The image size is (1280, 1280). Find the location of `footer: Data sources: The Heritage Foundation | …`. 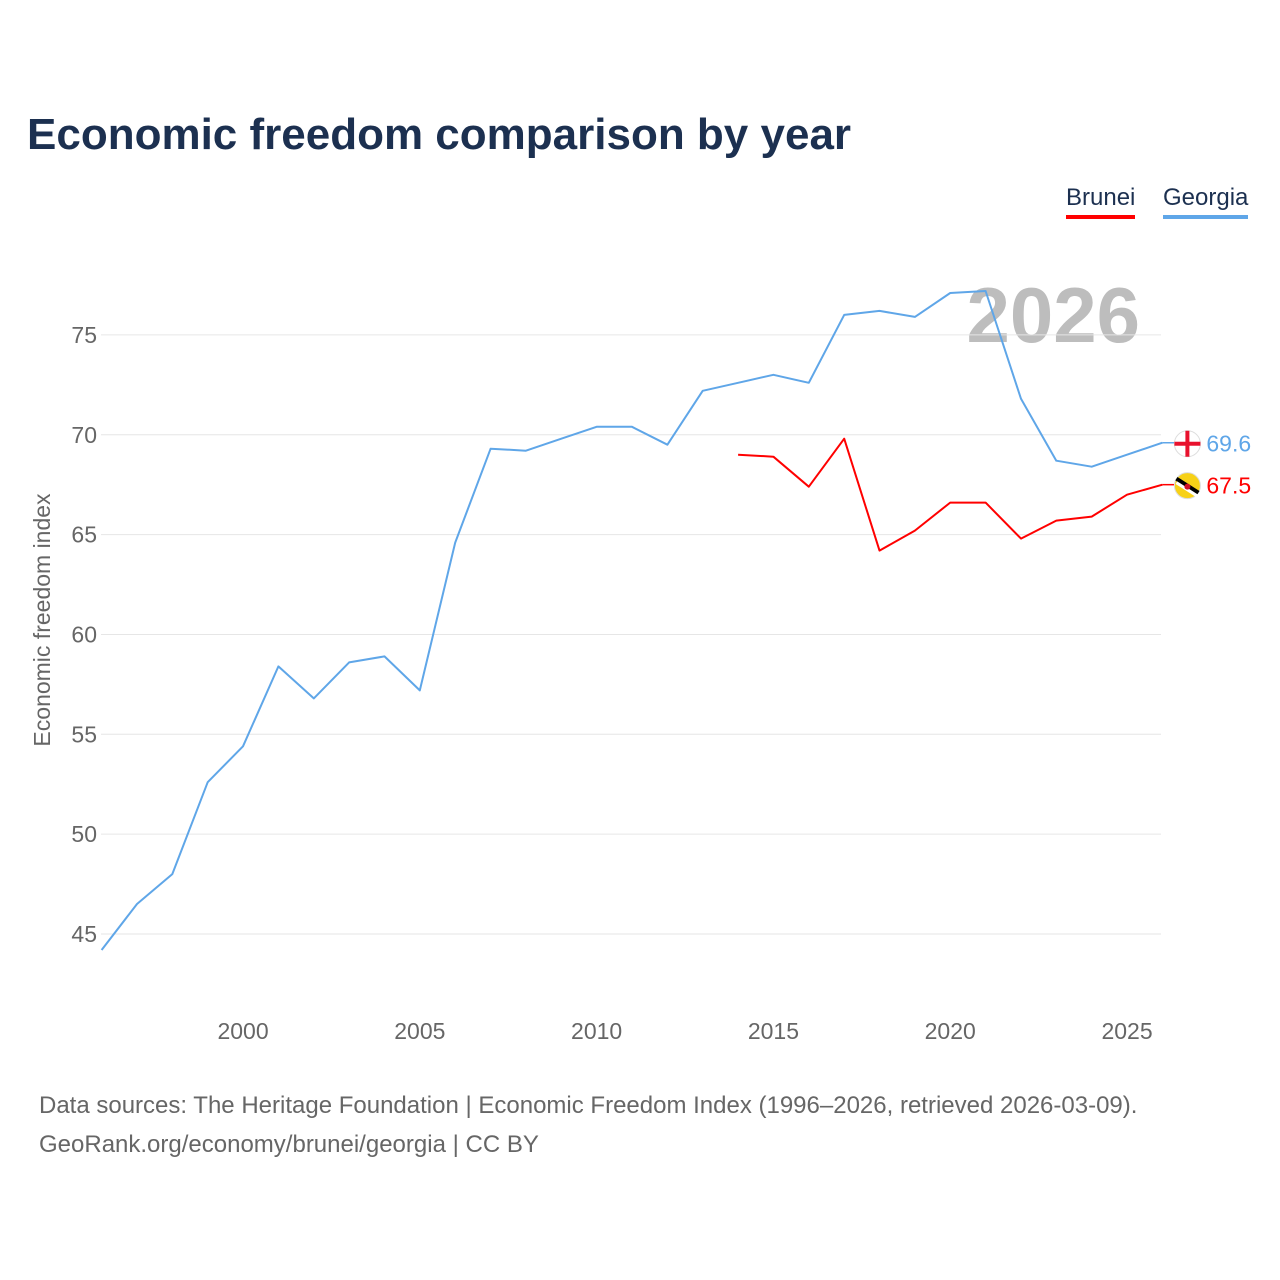

footer: Data sources: The Heritage Foundation | … is located at coordinates (588, 1125).